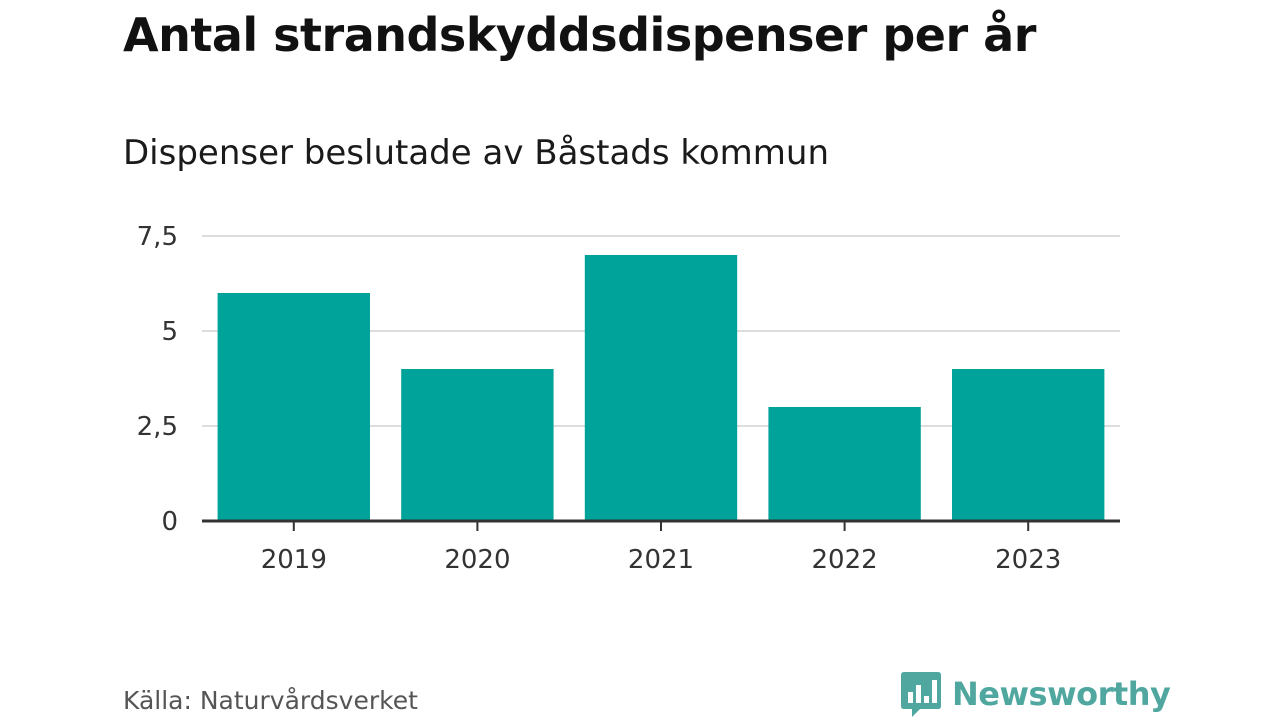  I want to click on y-tick-label: 5, so click(169, 332).